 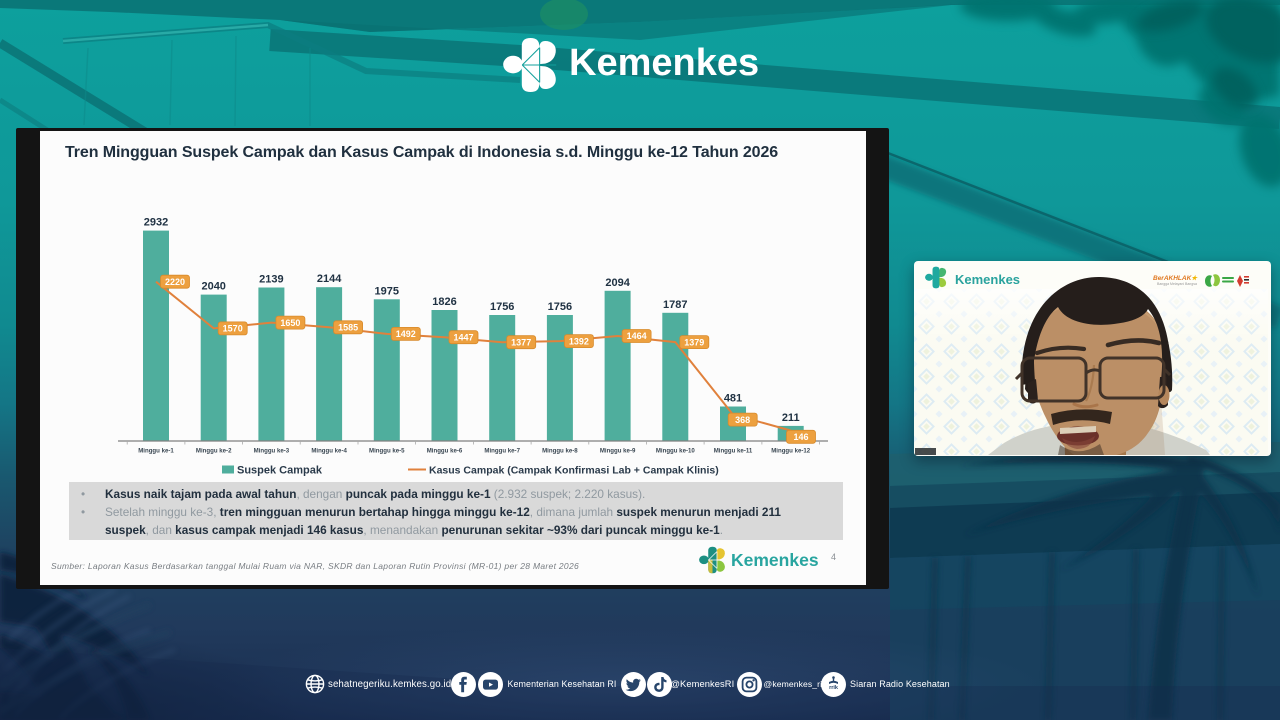 I want to click on svg-text: 2220, so click(x=175, y=282).